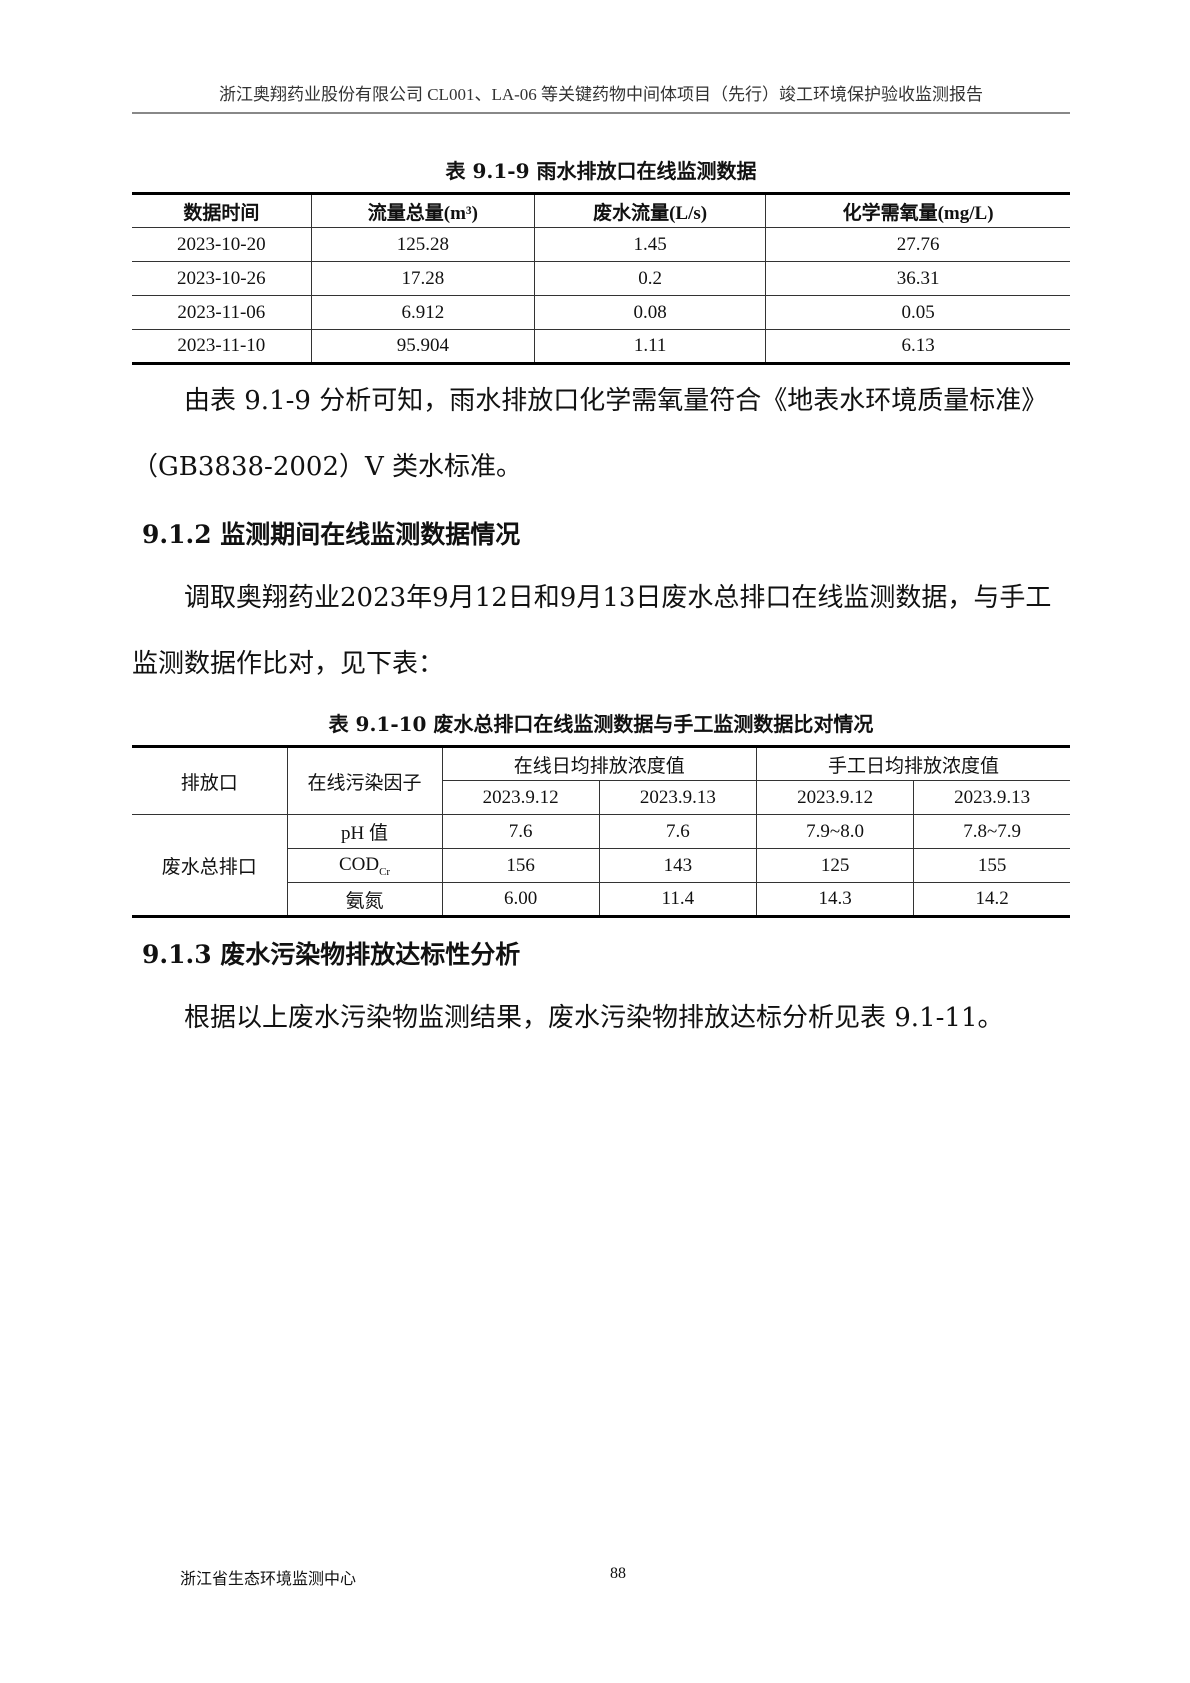 The width and height of the screenshot is (1190, 1683). Describe the element at coordinates (650, 244) in the screenshot. I see `cell: 1.45` at that location.